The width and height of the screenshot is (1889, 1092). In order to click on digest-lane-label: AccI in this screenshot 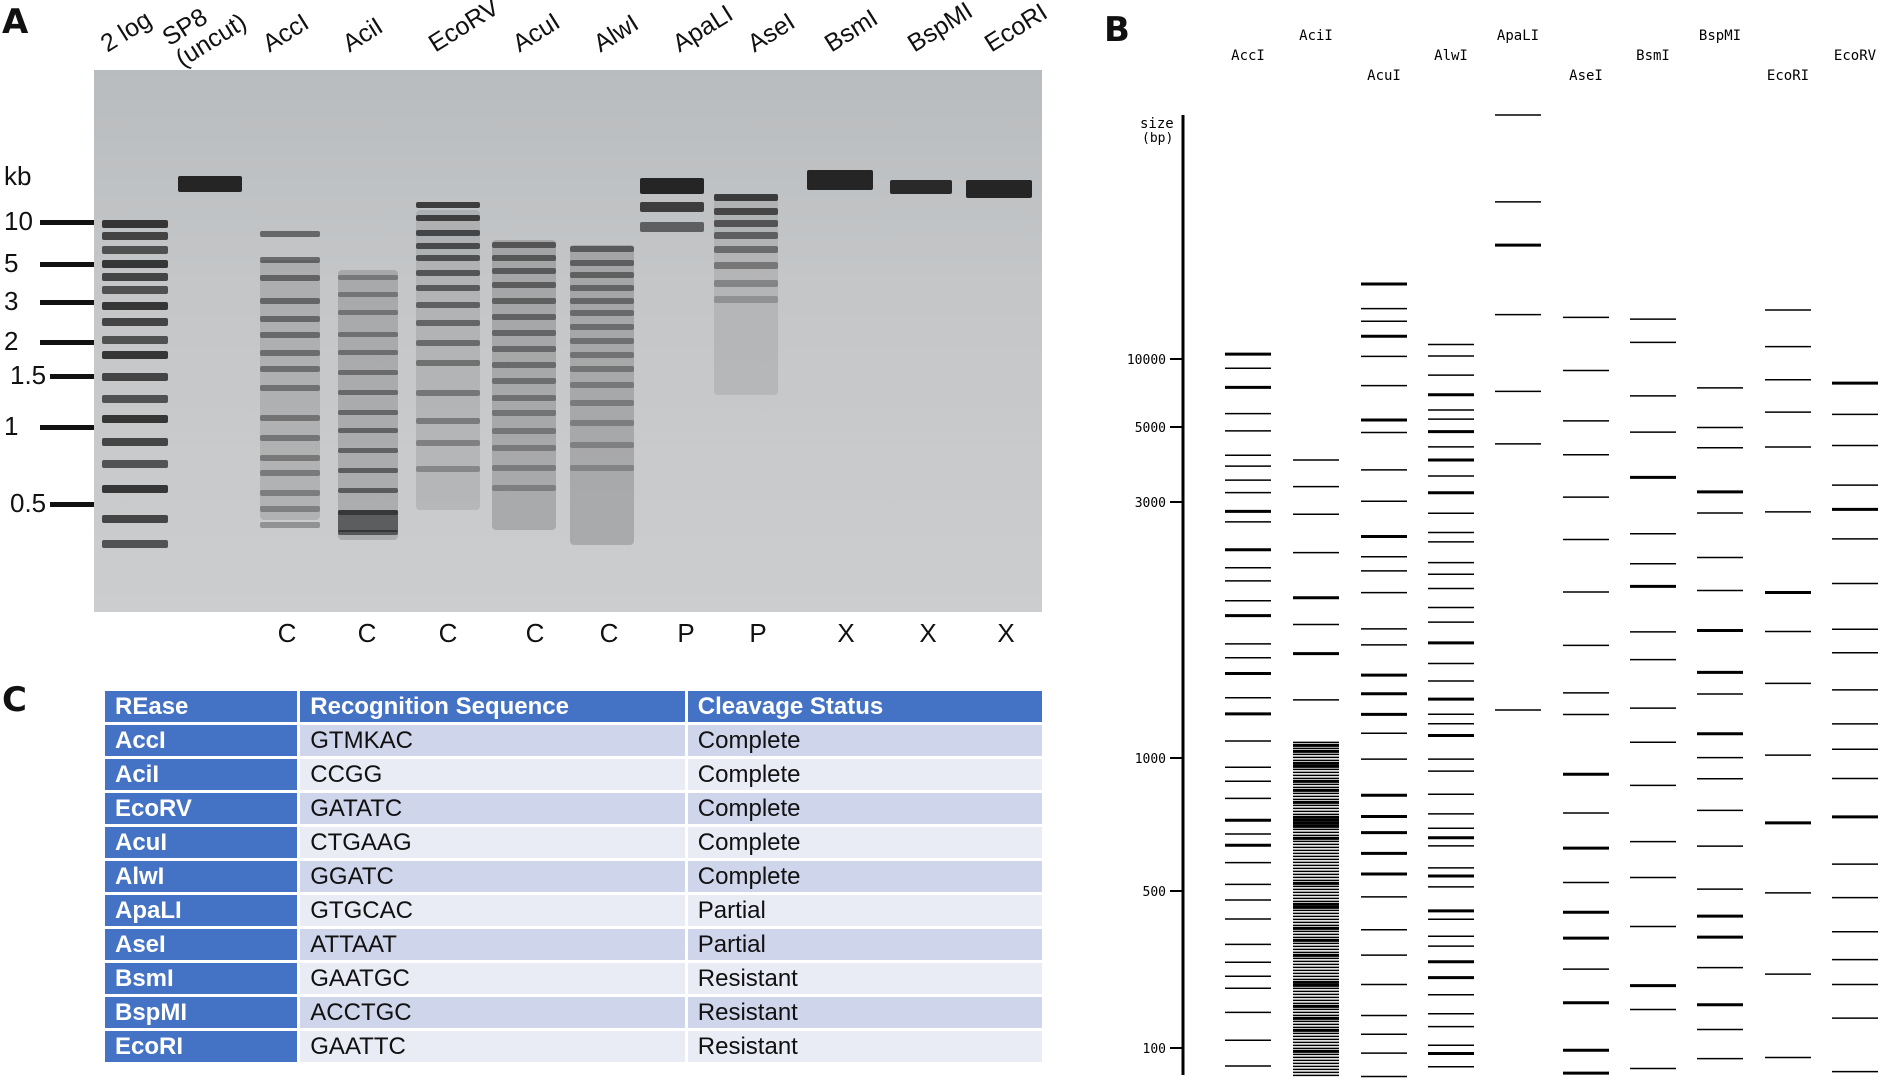, I will do `click(1248, 56)`.